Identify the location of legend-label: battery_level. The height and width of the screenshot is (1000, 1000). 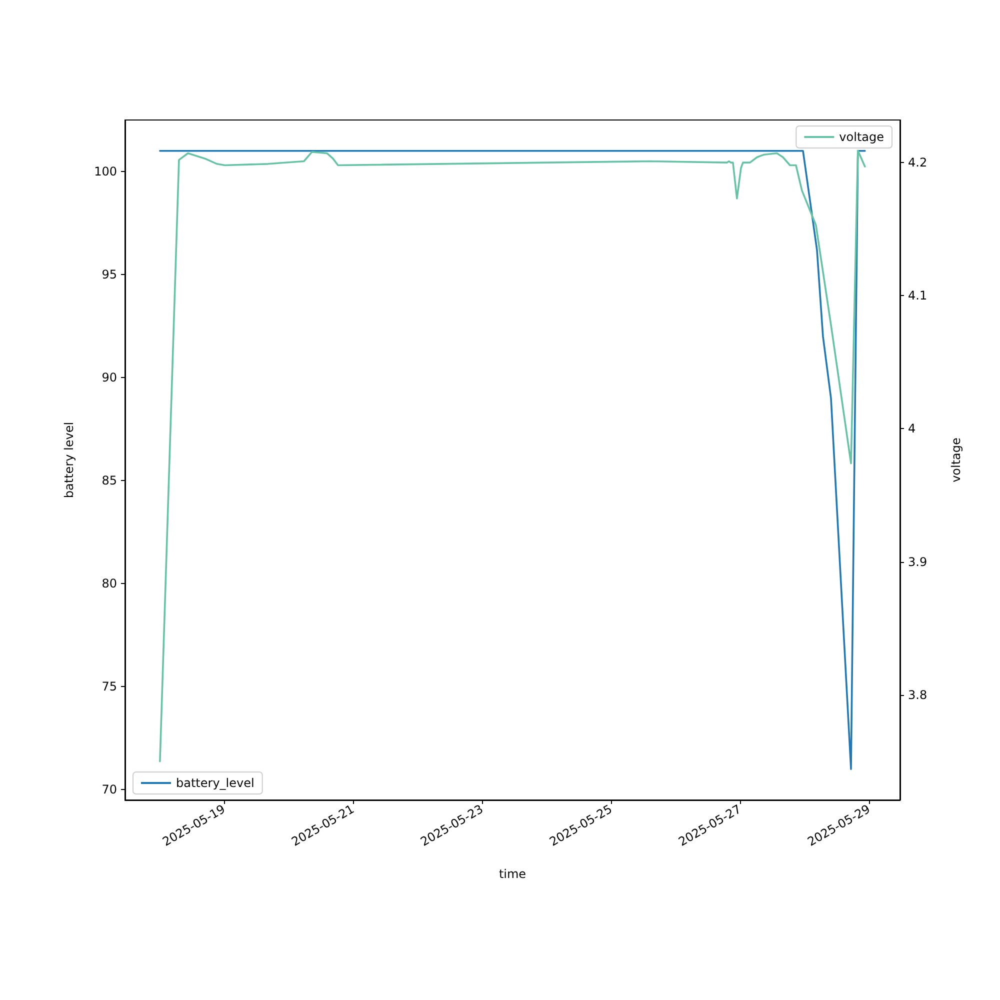
(215, 783).